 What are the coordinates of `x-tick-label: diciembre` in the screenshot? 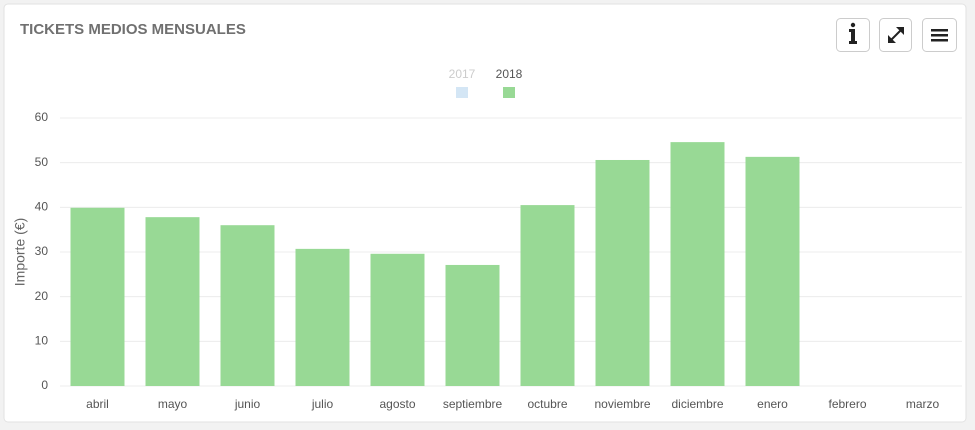 It's located at (697, 404).